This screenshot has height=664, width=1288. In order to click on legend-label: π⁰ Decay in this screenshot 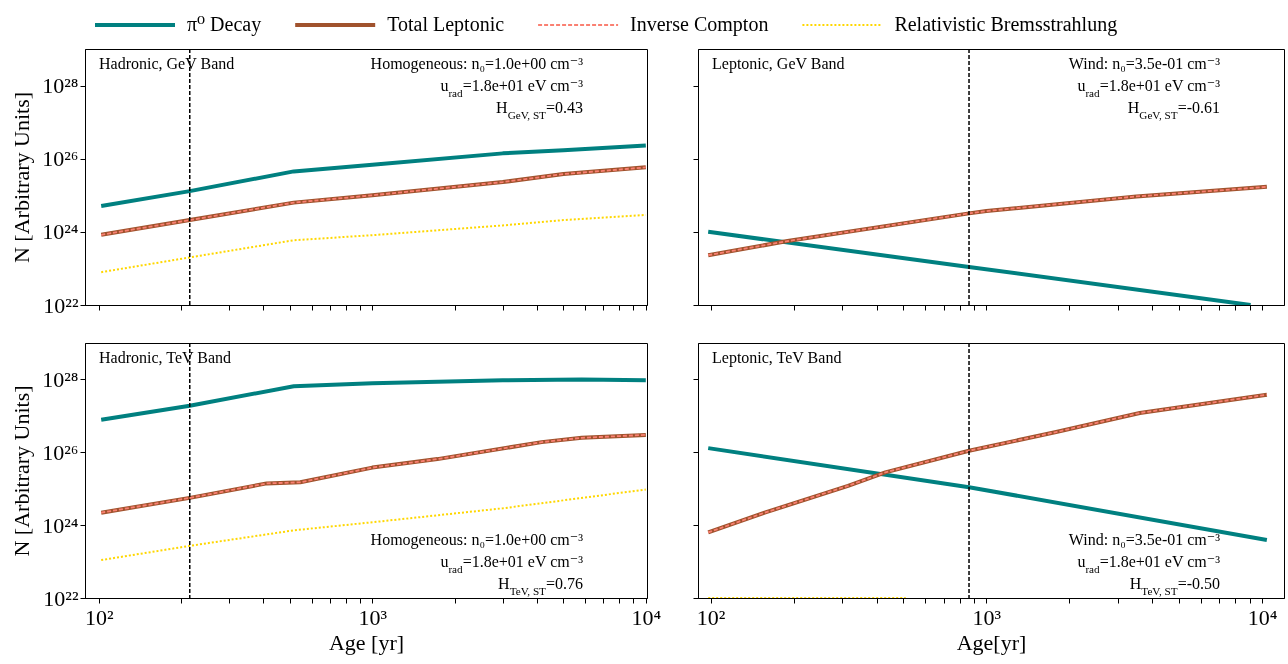, I will do `click(224, 24)`.